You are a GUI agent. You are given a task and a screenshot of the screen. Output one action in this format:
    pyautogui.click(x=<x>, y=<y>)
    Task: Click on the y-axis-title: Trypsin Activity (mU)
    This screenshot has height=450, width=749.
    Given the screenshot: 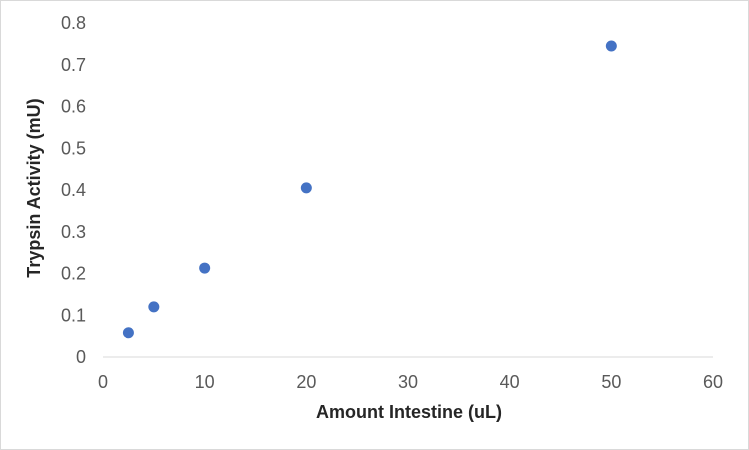 What is the action you would take?
    pyautogui.click(x=34, y=187)
    